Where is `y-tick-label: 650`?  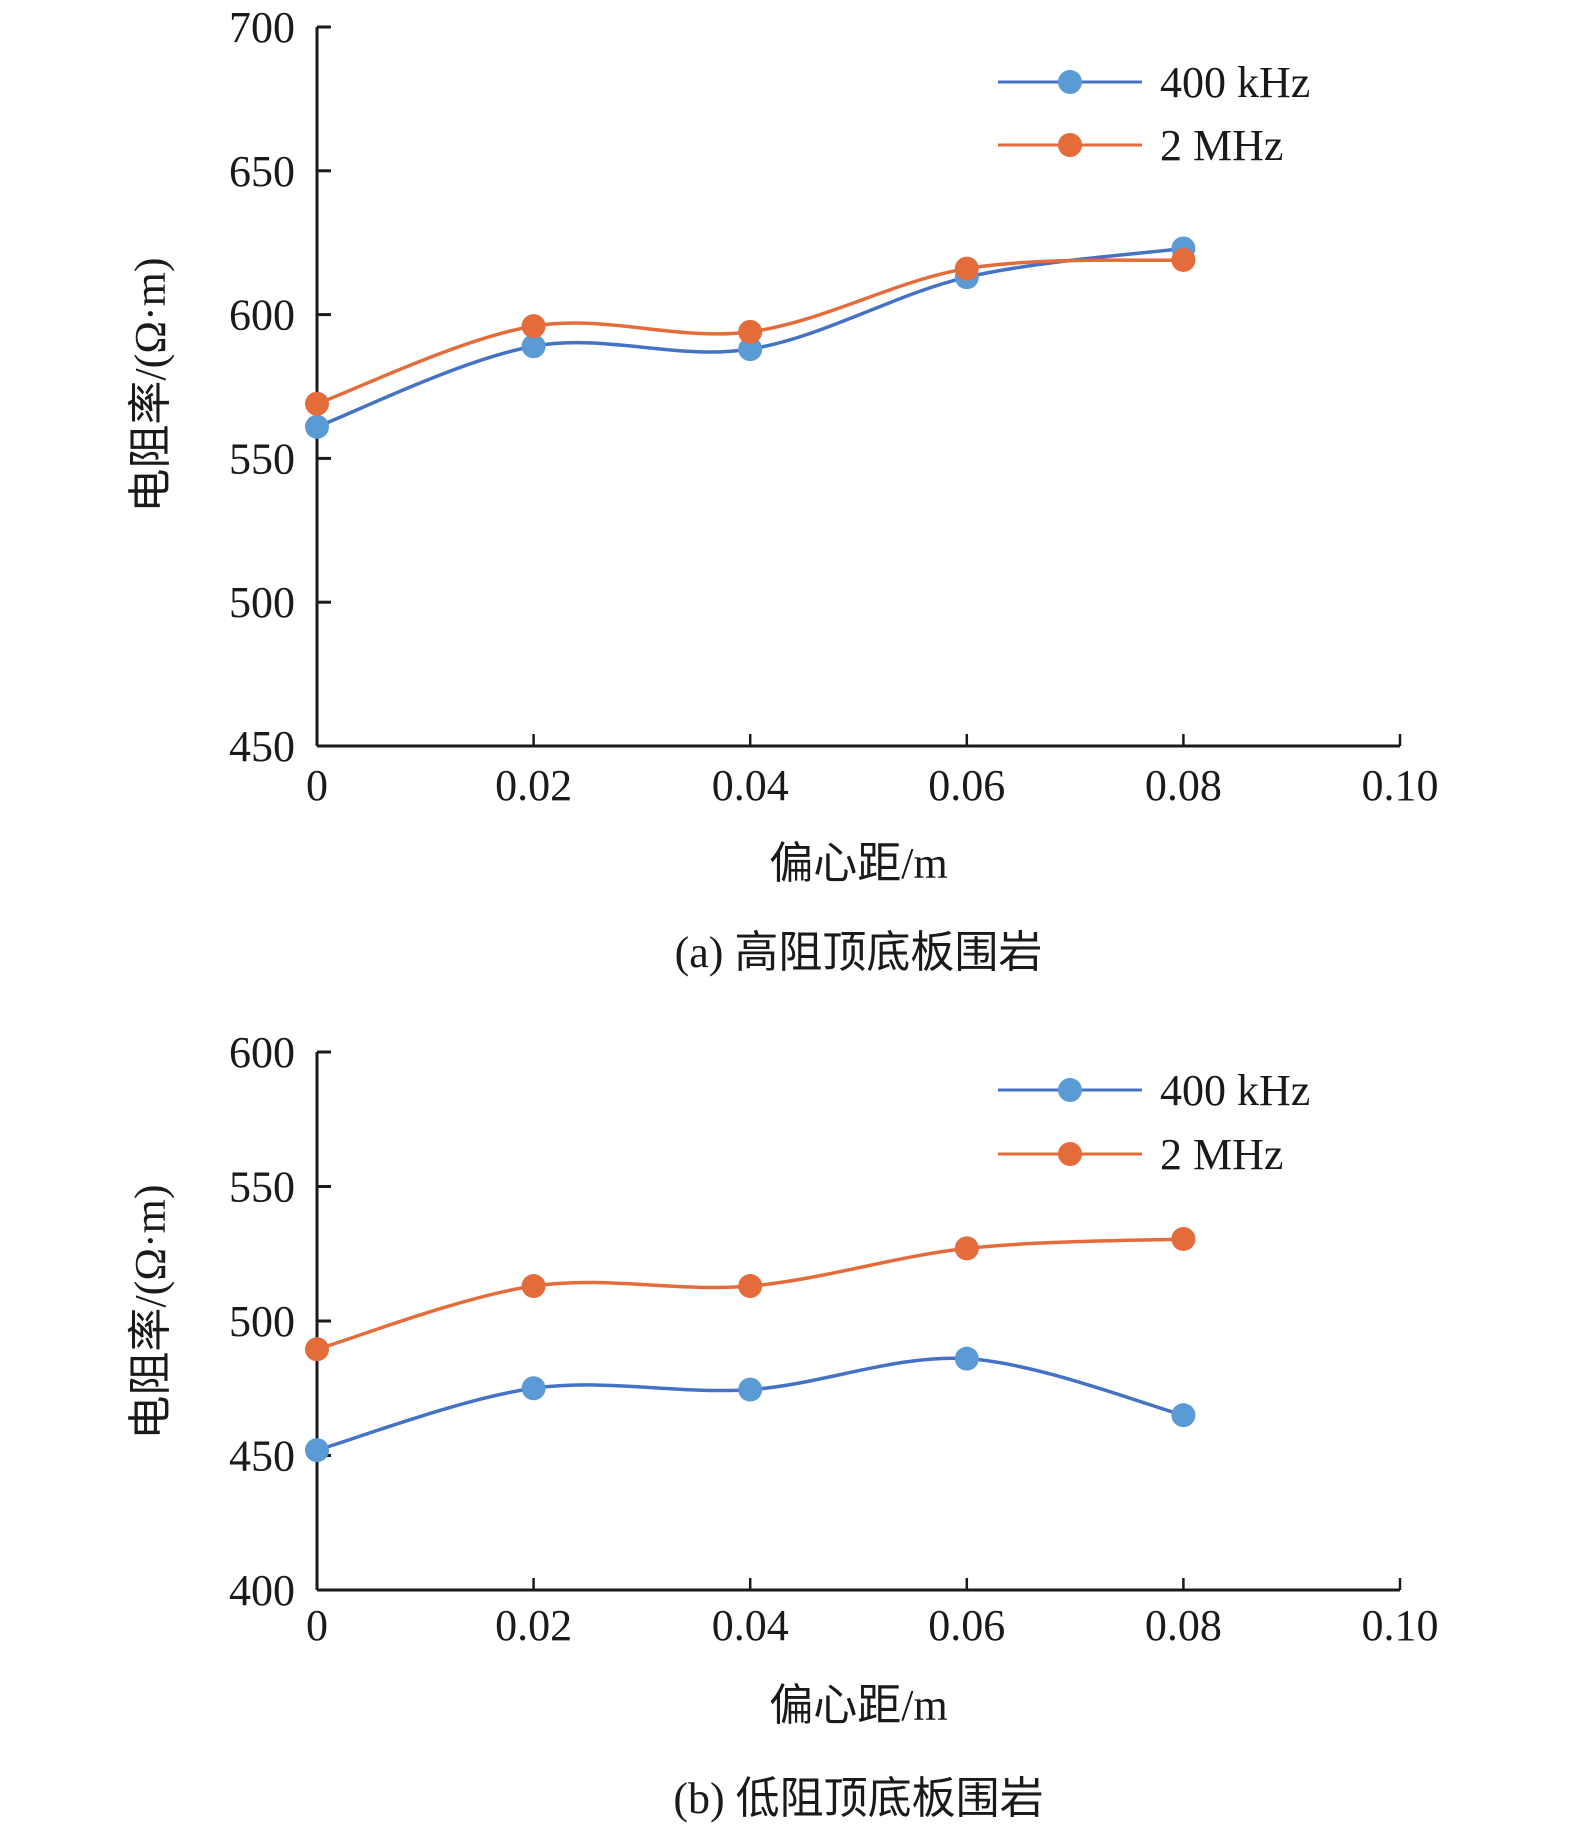 y-tick-label: 650 is located at coordinates (262, 171).